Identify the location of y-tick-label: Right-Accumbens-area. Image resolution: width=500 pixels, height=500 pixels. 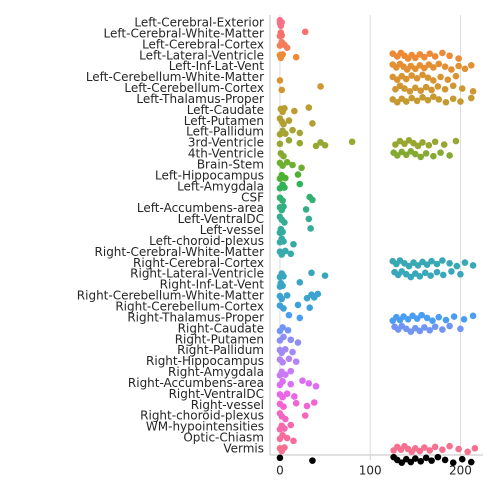
(196, 383).